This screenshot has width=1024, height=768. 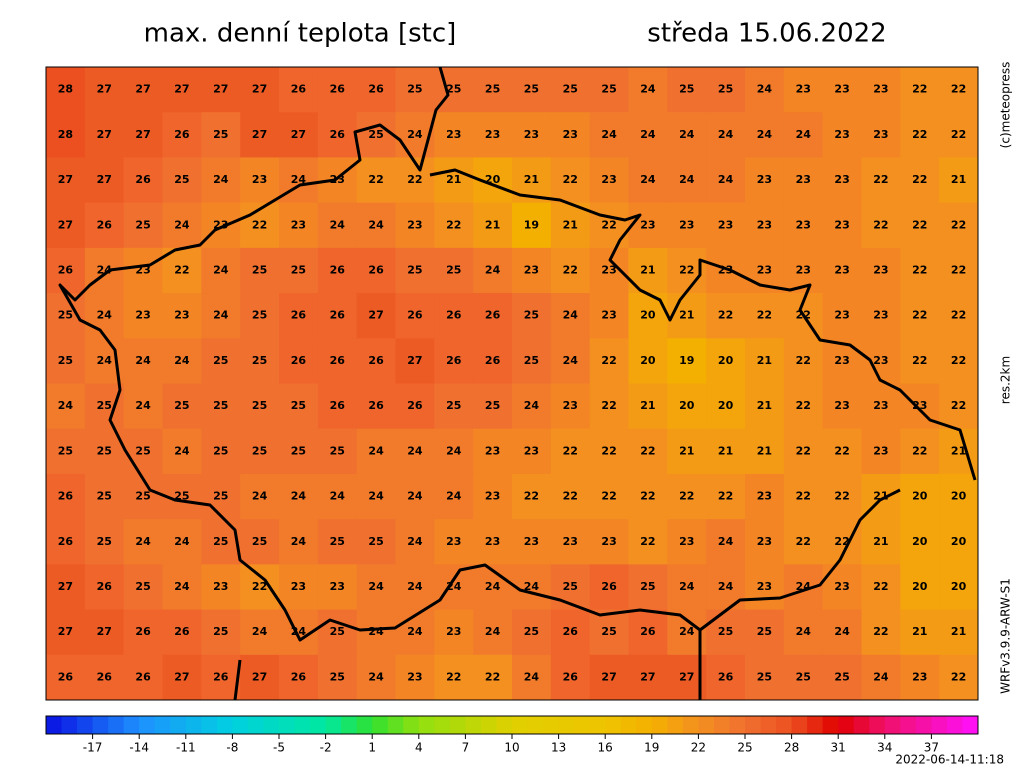 What do you see at coordinates (372, 748) in the screenshot?
I see `colorbar-tick-label: 1` at bounding box center [372, 748].